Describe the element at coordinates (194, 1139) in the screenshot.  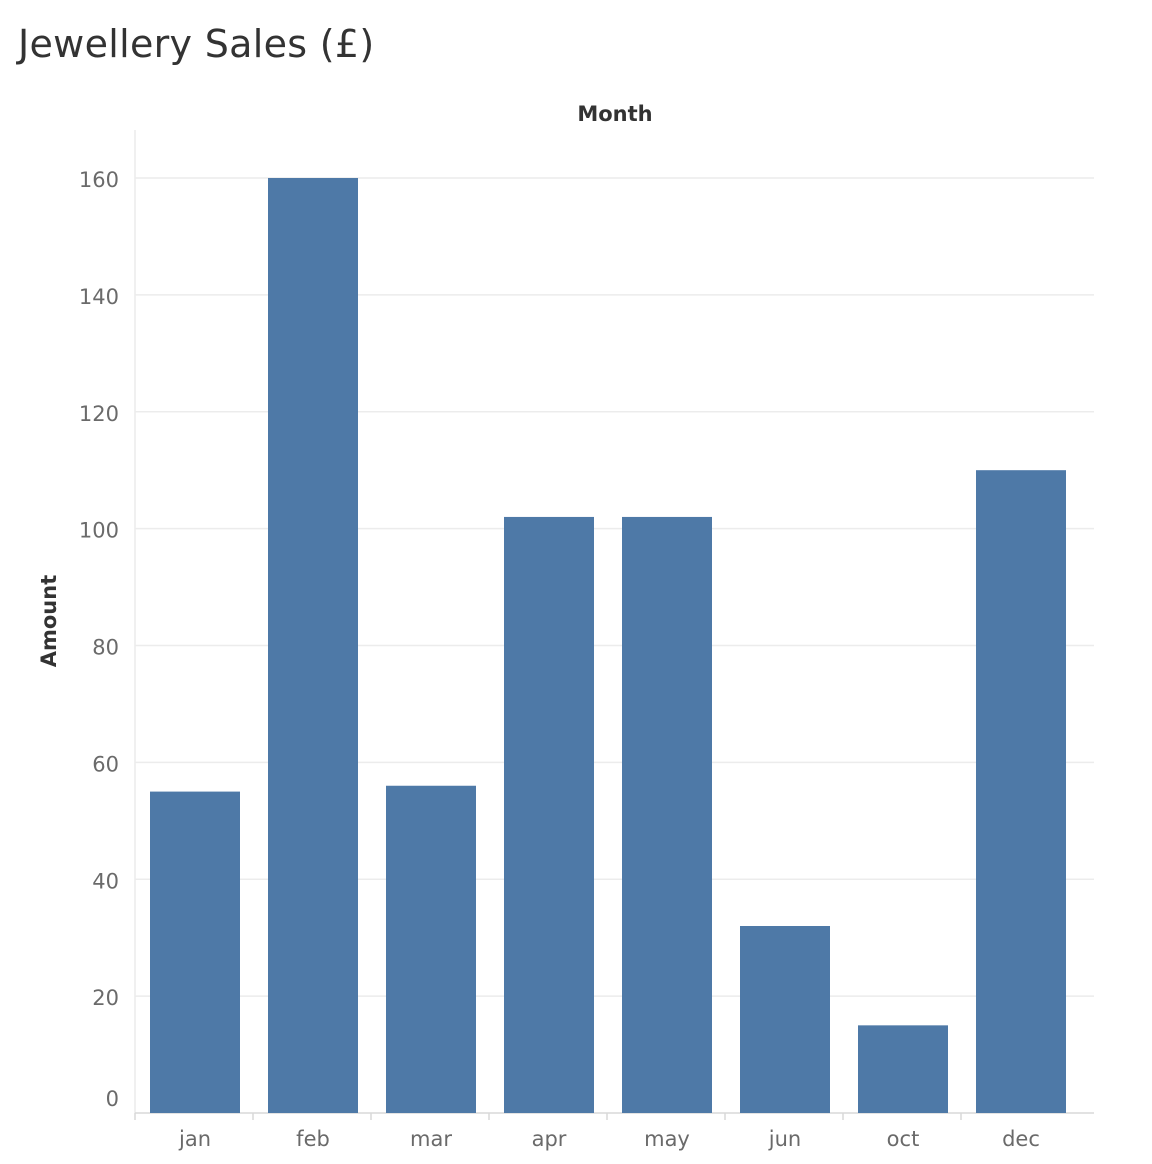
I see `x-tick-label: jan` at that location.